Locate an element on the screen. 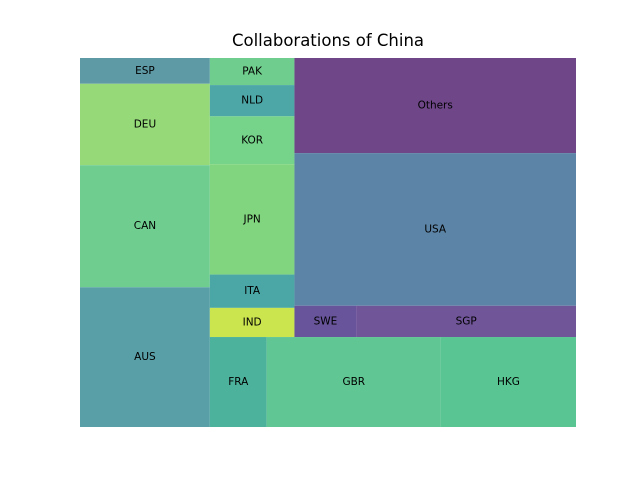  tile-label-aus: AUS is located at coordinates (145, 357).